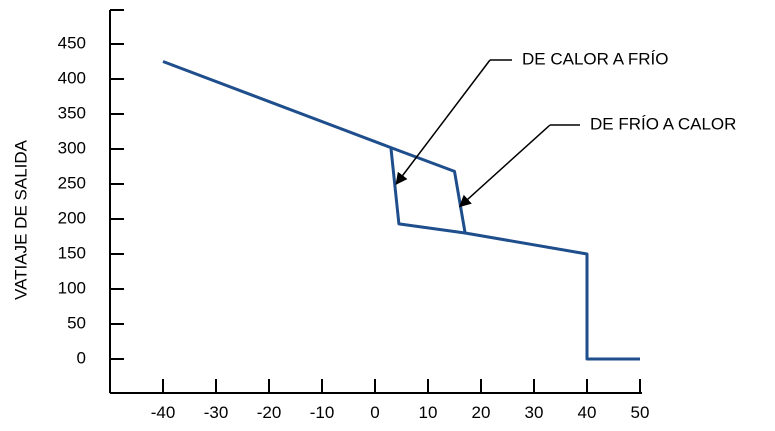 The height and width of the screenshot is (431, 775). What do you see at coordinates (72, 112) in the screenshot?
I see `y-tick-label: 350` at bounding box center [72, 112].